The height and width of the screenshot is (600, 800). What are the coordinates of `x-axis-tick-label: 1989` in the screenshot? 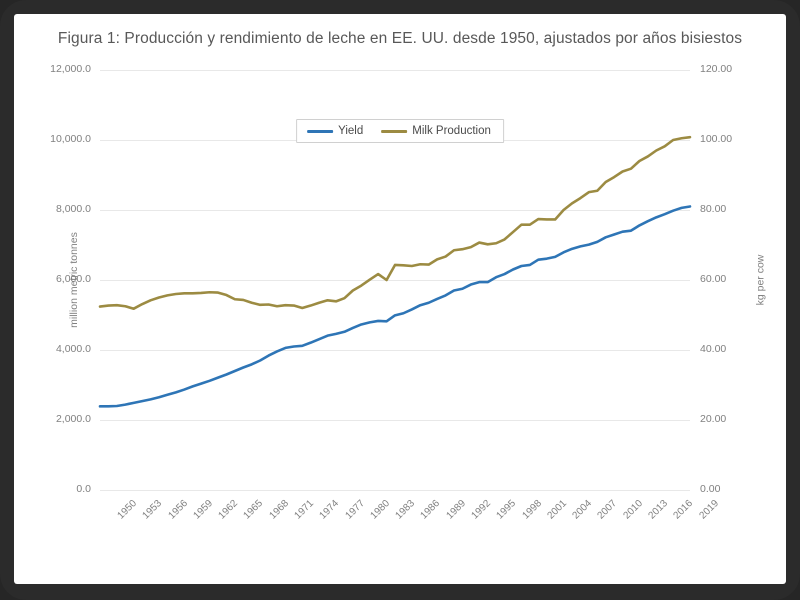 It's located at (456, 510).